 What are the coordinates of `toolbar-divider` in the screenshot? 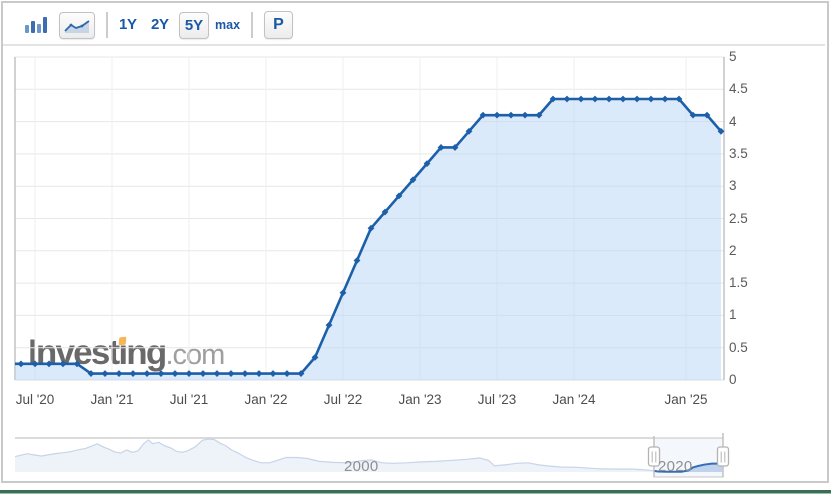 It's located at (414, 45).